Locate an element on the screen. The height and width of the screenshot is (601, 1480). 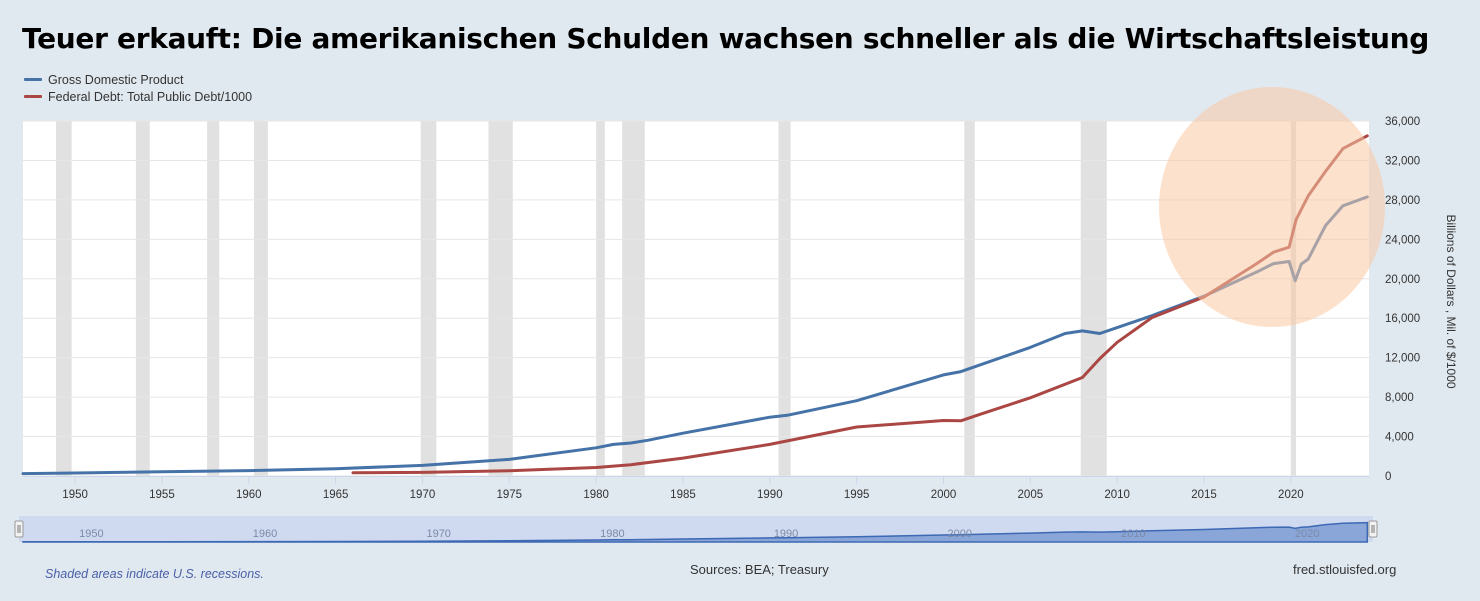
navigator-handle-left is located at coordinates (19, 529).